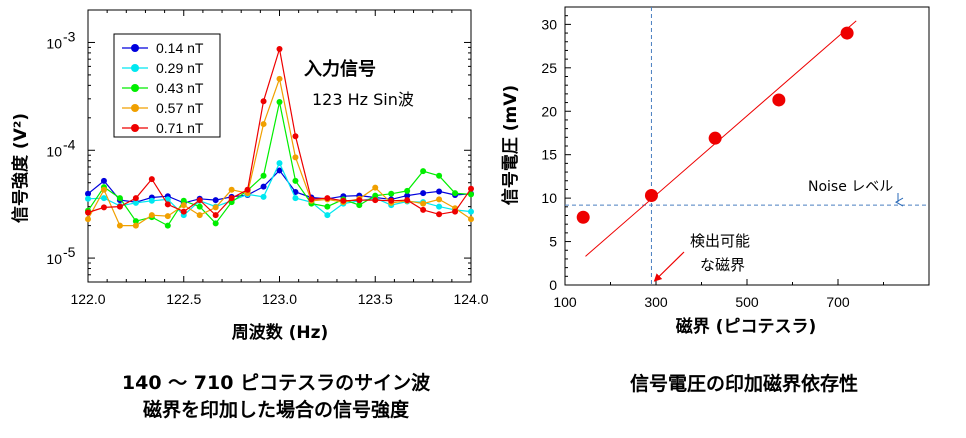 This screenshot has width=966, height=438. Describe the element at coordinates (746, 326) in the screenshot. I see `voltage-x-axis-label: 磁界 (ピコテスラ)` at that location.